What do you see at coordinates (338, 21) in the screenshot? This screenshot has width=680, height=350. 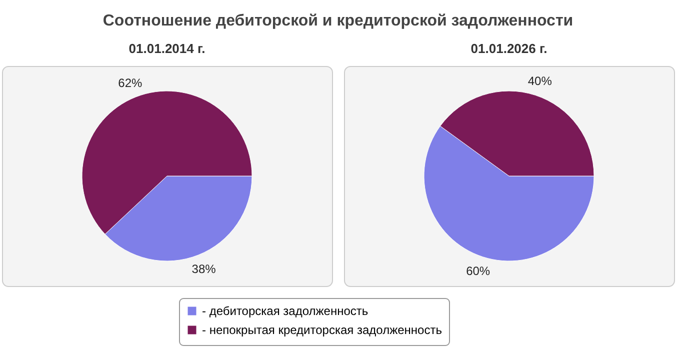 I see `chart-title: Соотношение дебиторской и кредиторской задолженности` at bounding box center [338, 21].